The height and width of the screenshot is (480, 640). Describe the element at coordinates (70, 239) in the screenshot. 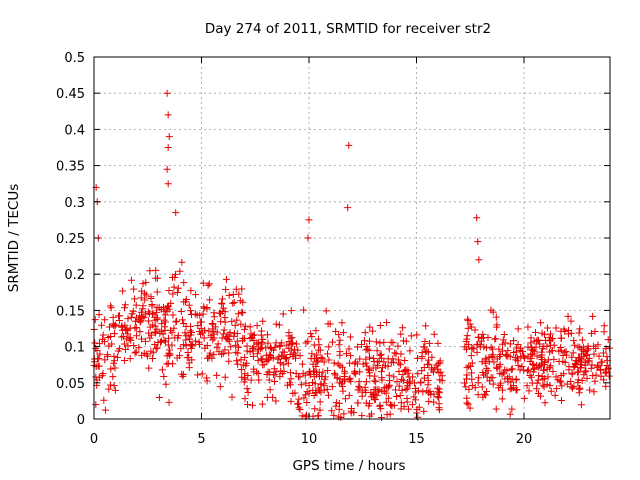

I see `y-tick-label: 0.25` at that location.